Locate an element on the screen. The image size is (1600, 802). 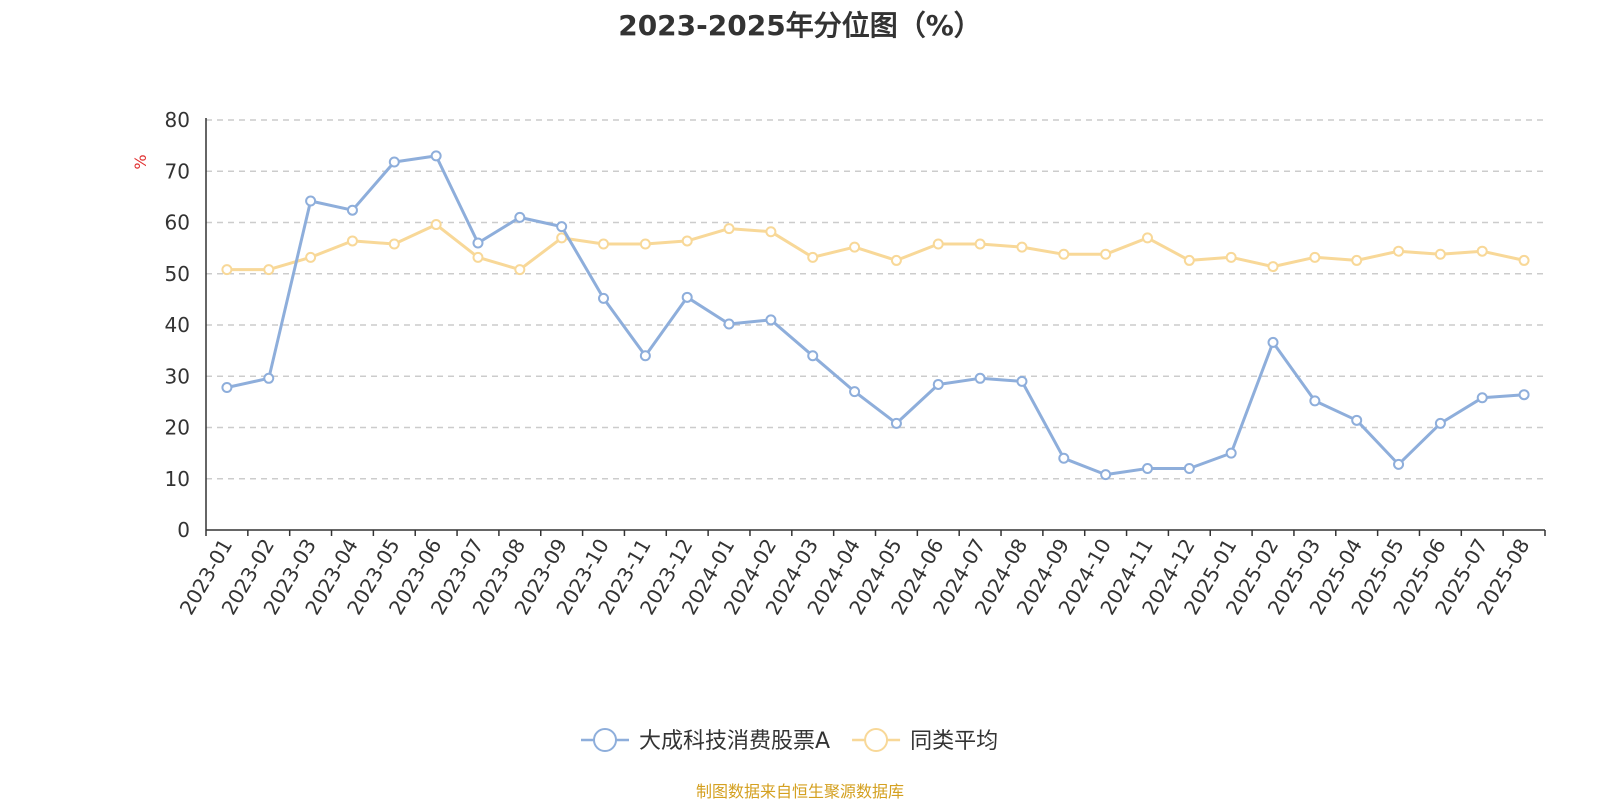
series-line is located at coordinates (875, 247).